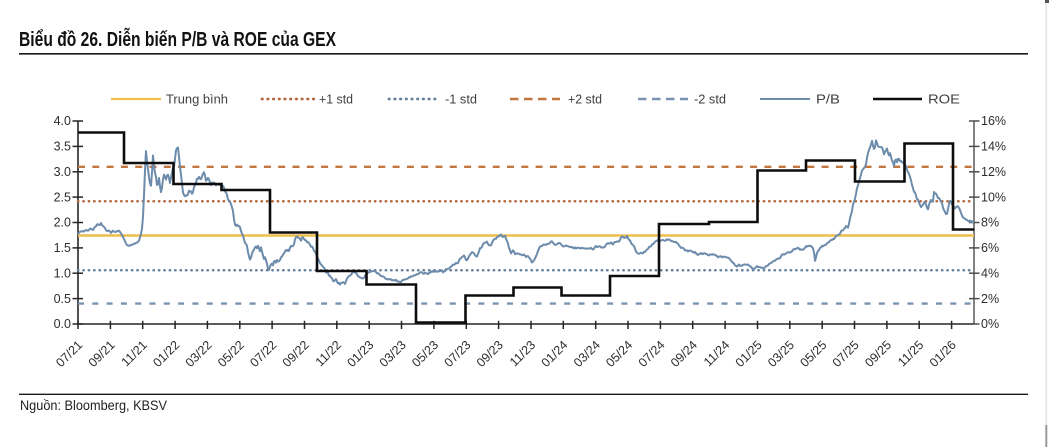  What do you see at coordinates (990, 223) in the screenshot?
I see `svg-text: 8%` at bounding box center [990, 223].